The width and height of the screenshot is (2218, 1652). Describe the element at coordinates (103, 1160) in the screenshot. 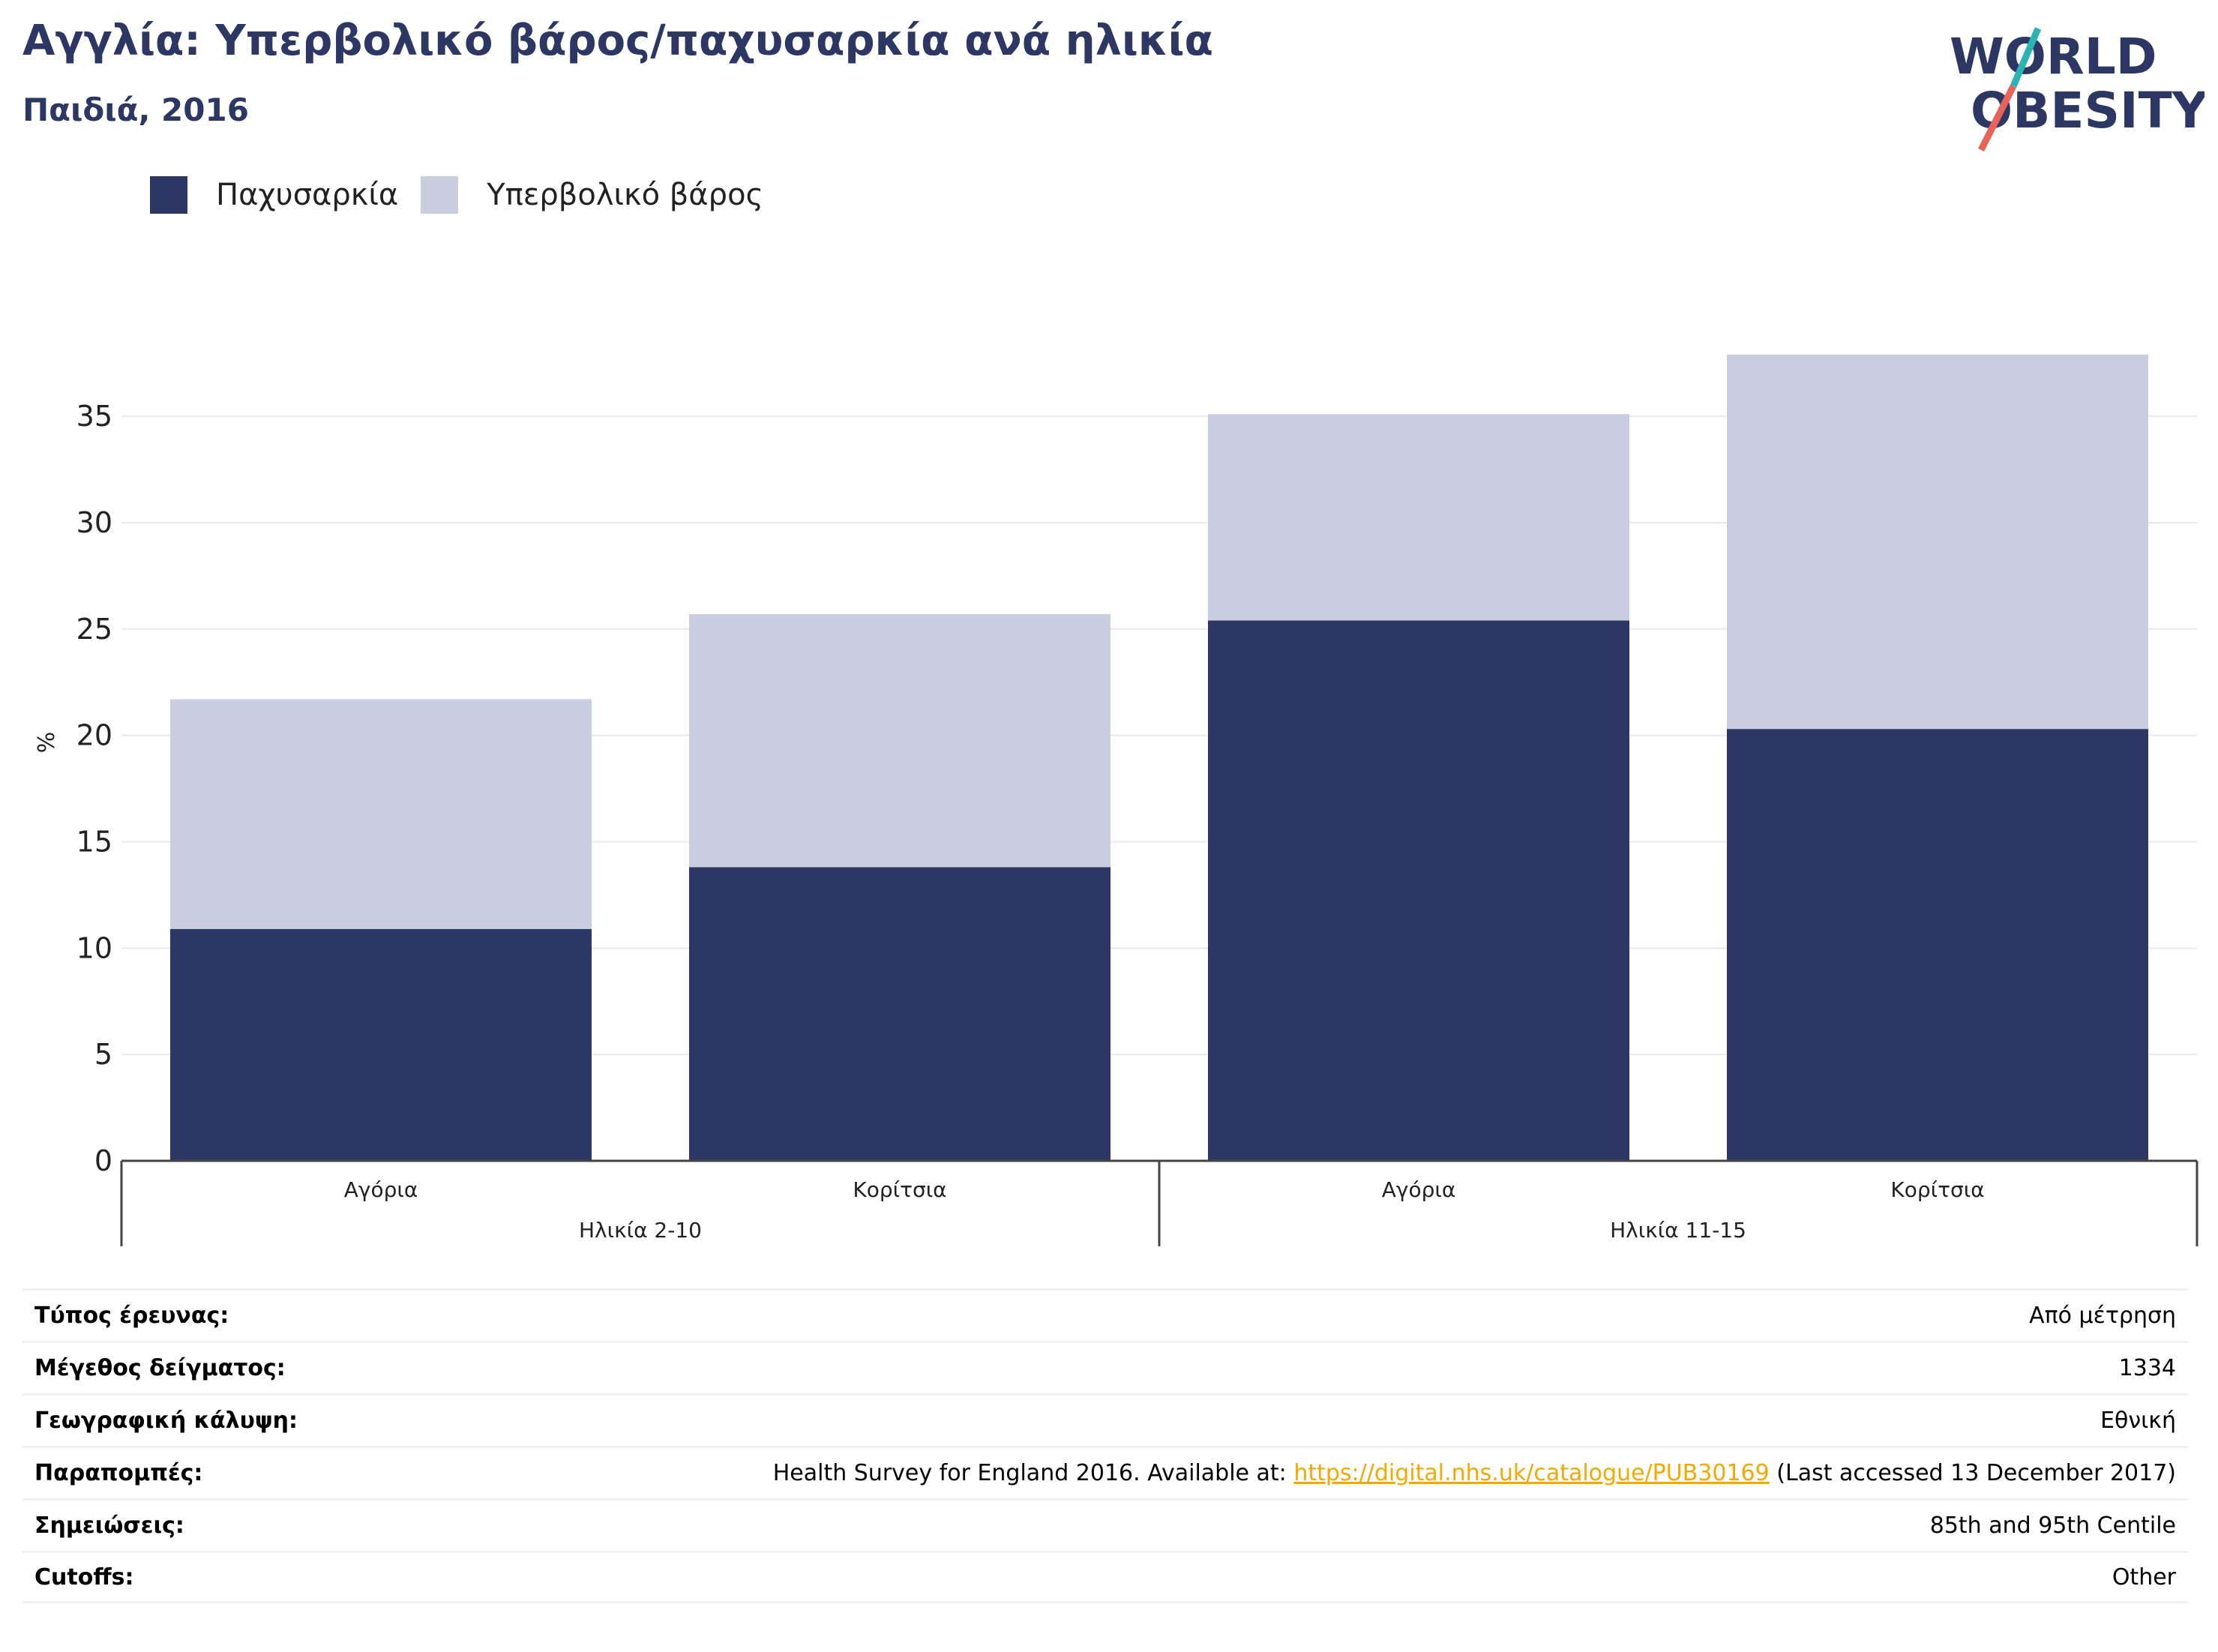

I see `y-tick-label: 0` at that location.